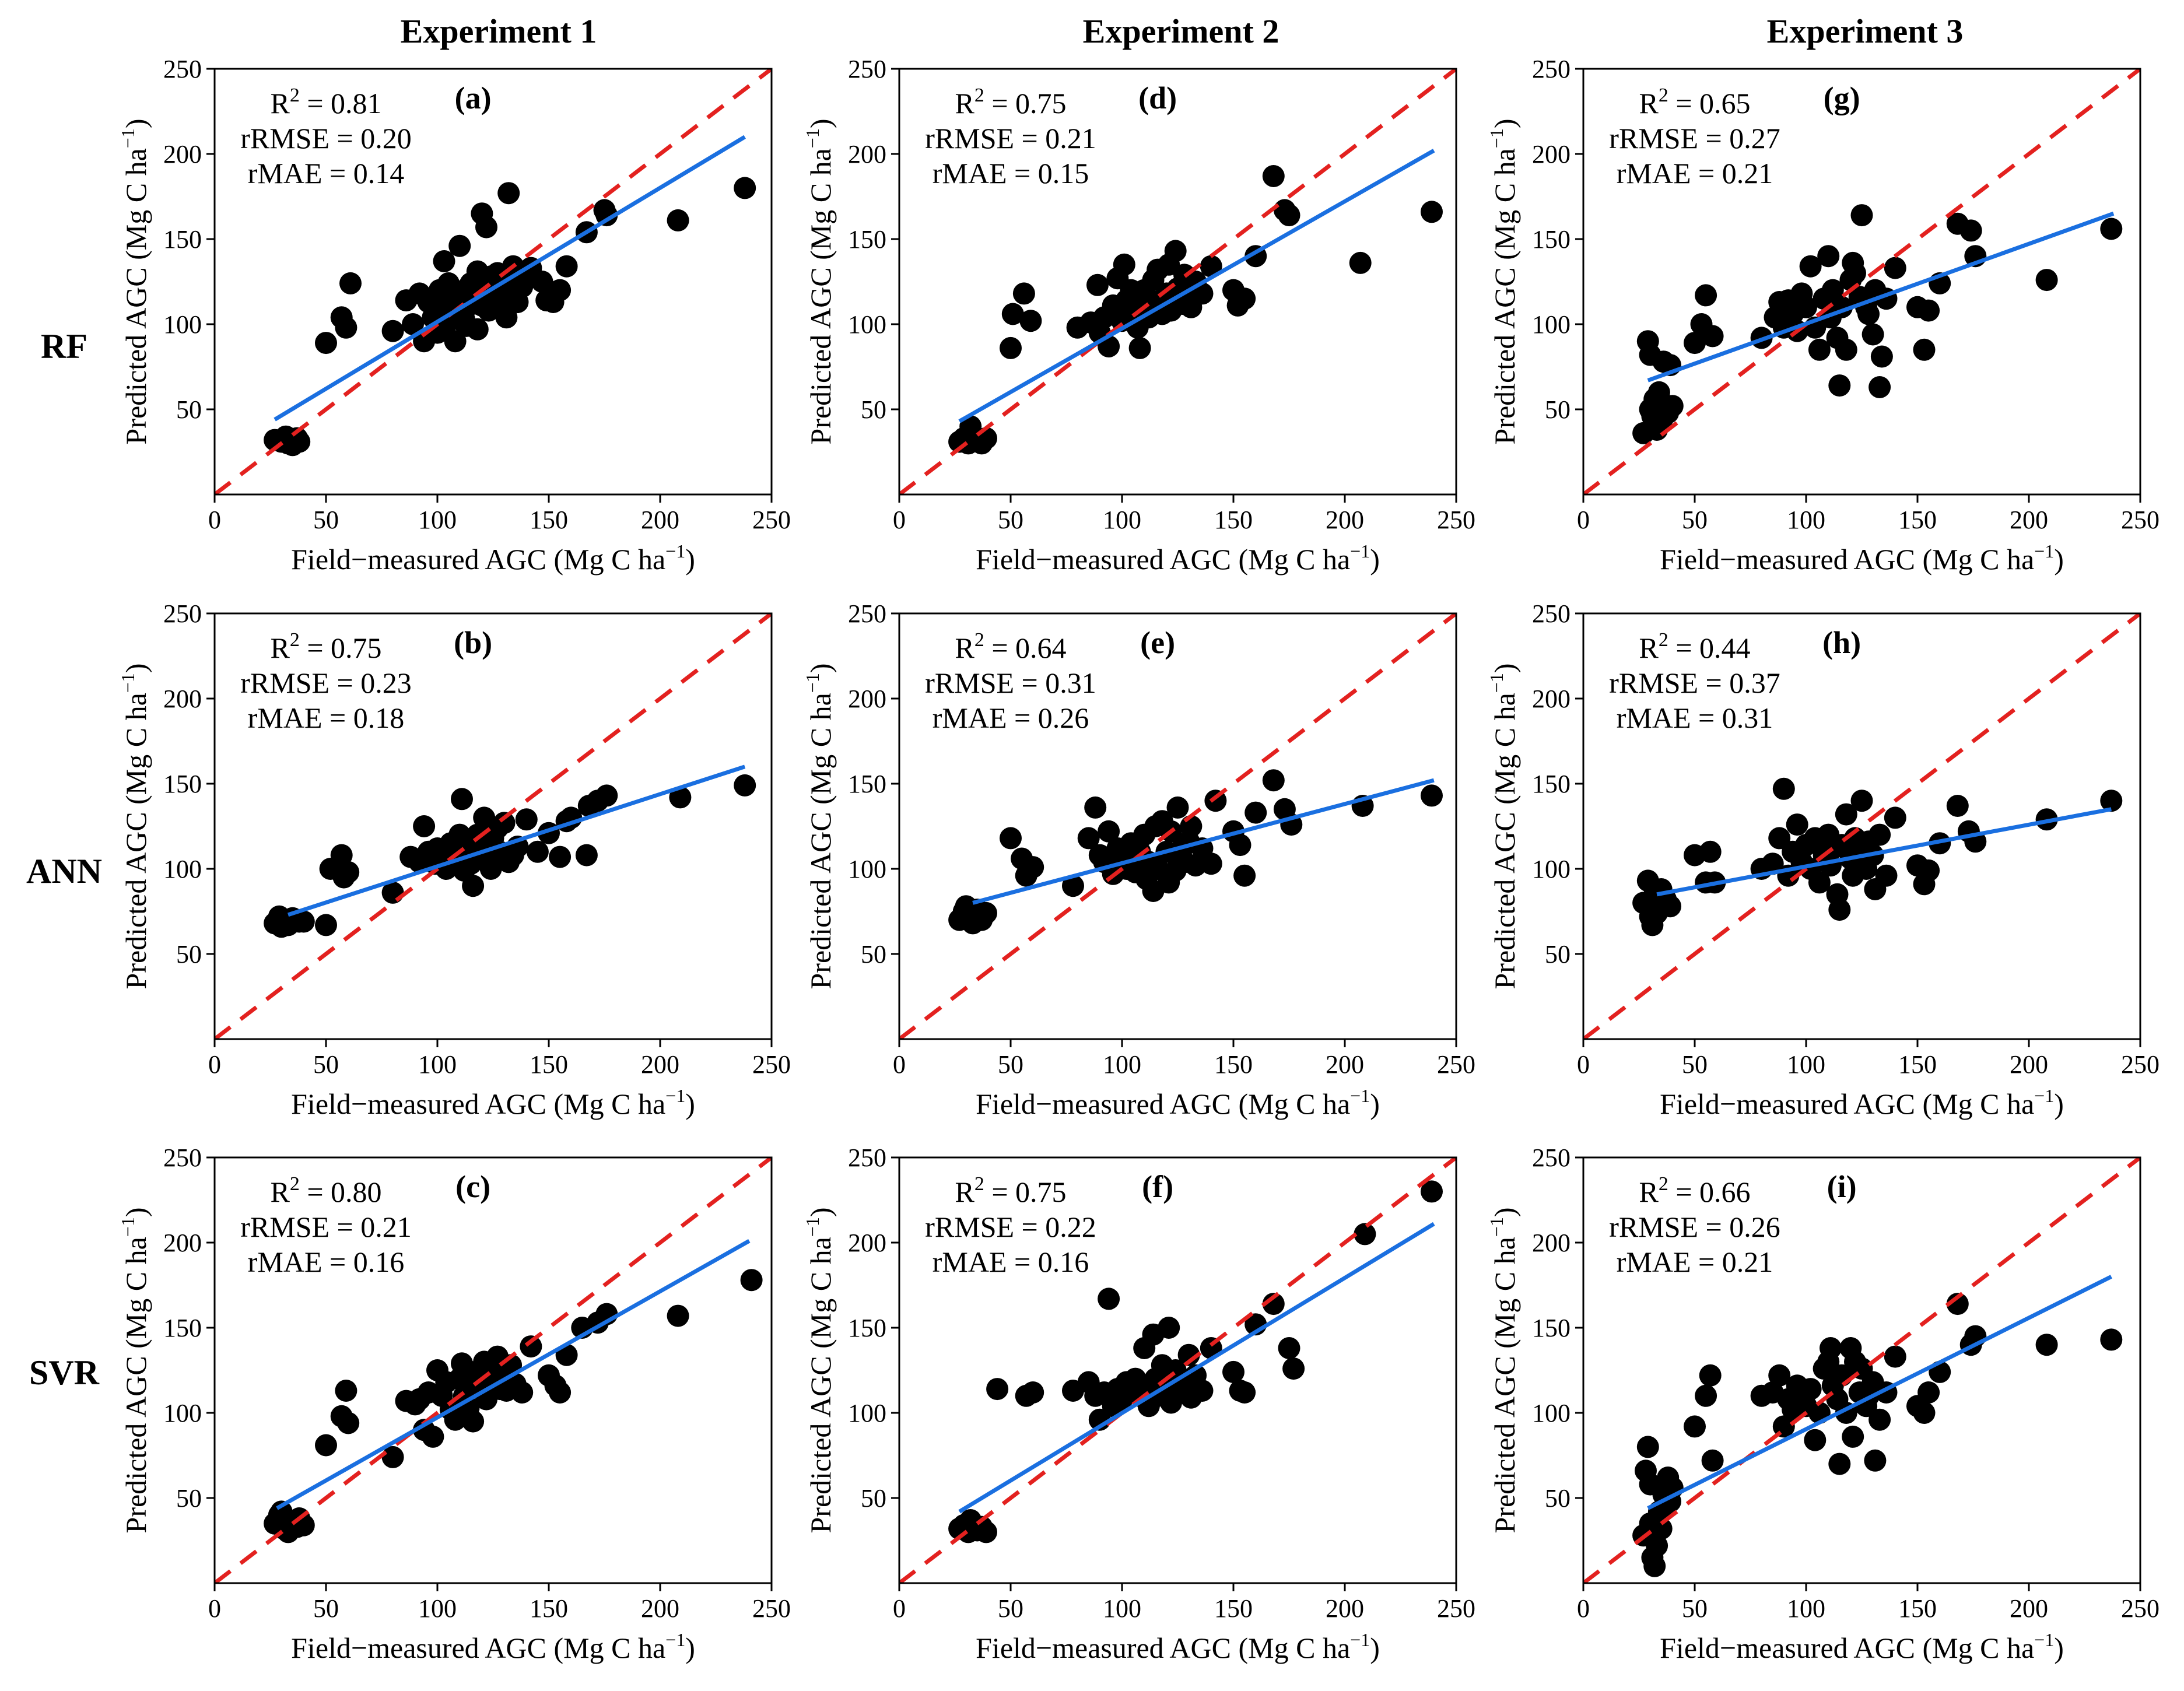  Describe the element at coordinates (867, 324) in the screenshot. I see `y-tick-label: 100` at that location.